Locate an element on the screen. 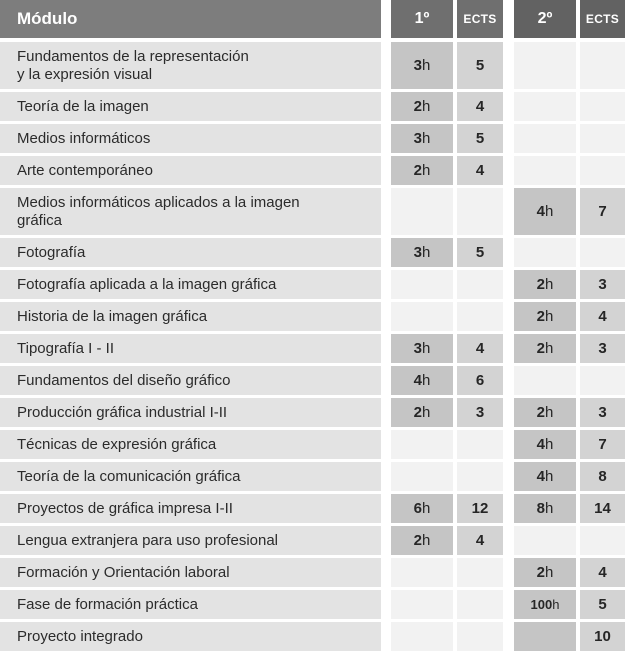  module-name-cell: Formación y Orientación laboral is located at coordinates (190, 572).